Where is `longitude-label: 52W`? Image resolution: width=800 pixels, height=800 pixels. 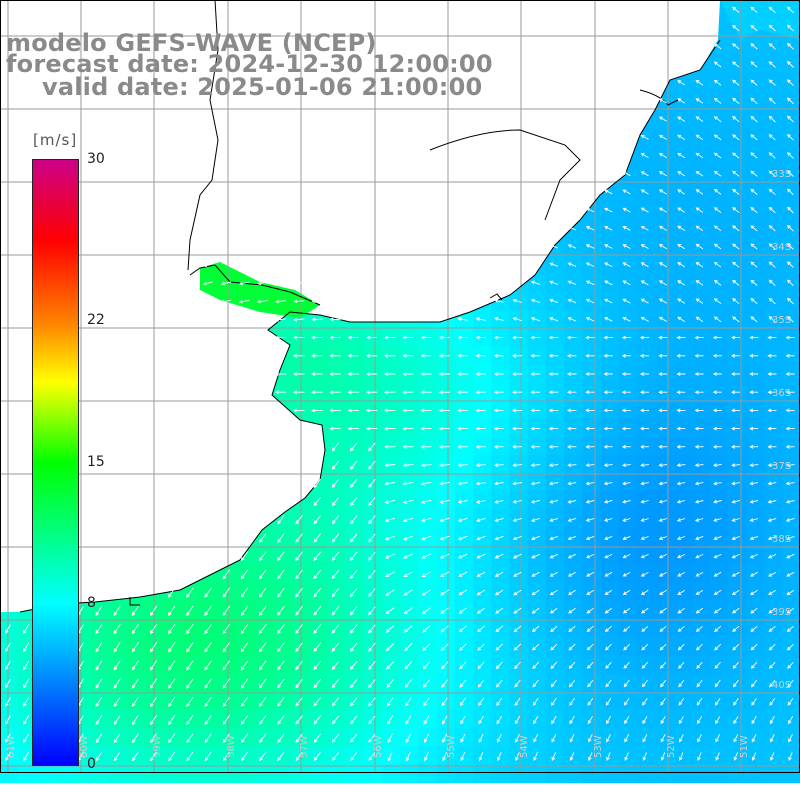
longitude-label: 52W is located at coordinates (671, 746).